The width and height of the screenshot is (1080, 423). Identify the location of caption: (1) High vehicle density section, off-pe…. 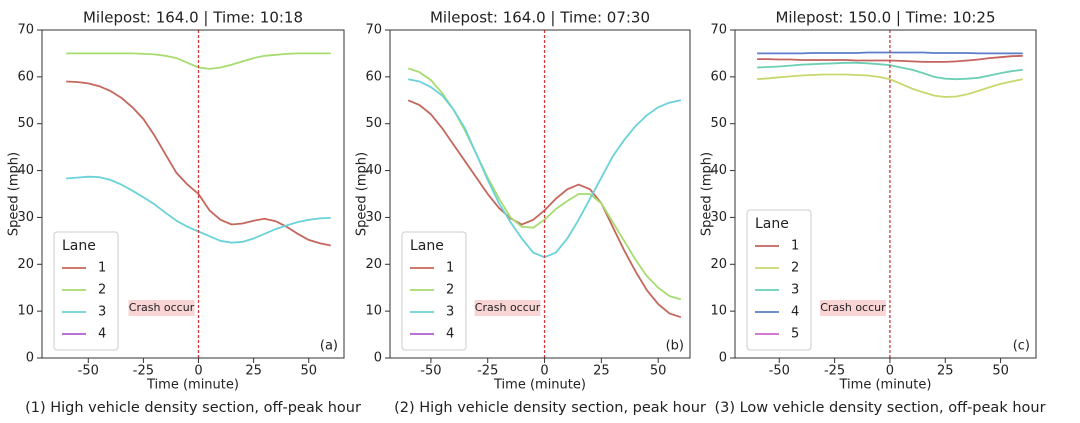
(193, 408).